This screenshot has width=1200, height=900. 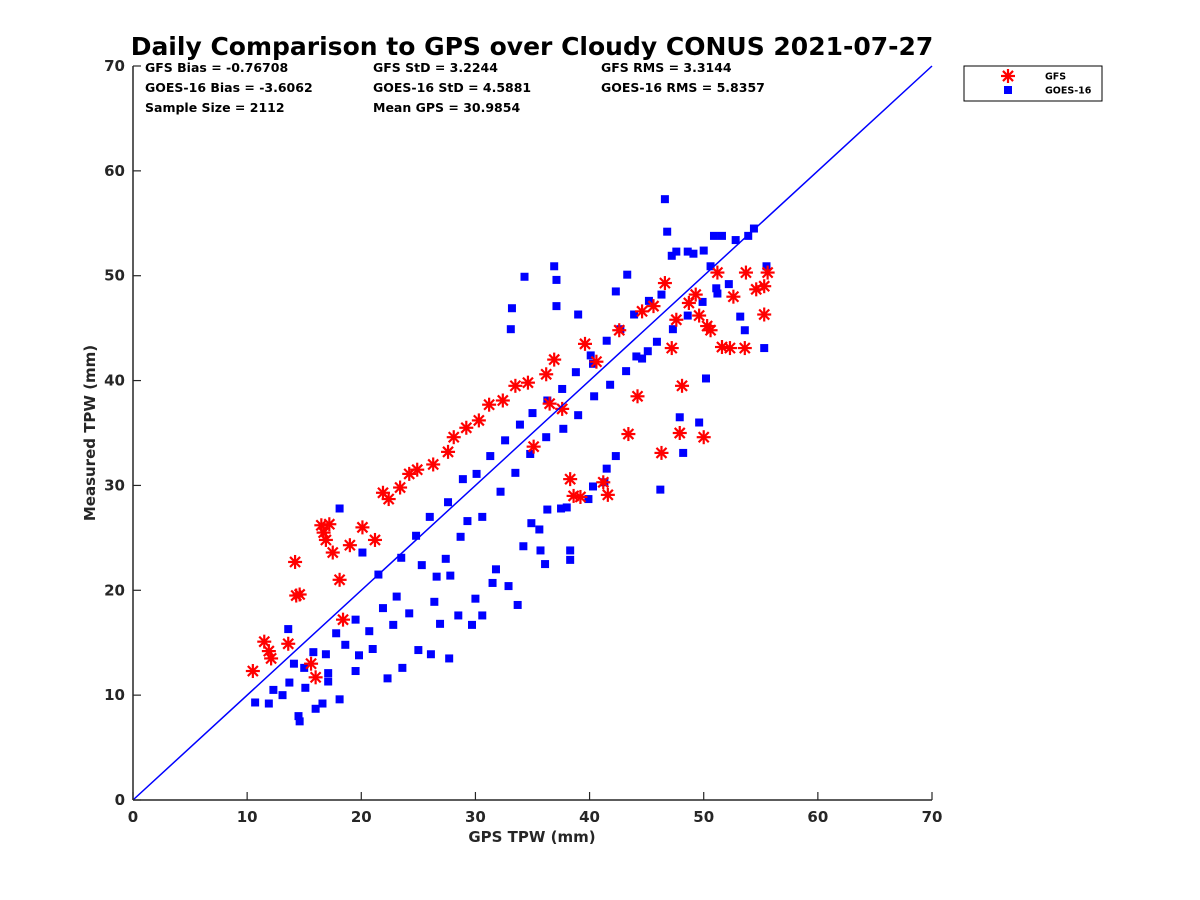 What do you see at coordinates (114, 171) in the screenshot?
I see `y-tick-label: 60` at bounding box center [114, 171].